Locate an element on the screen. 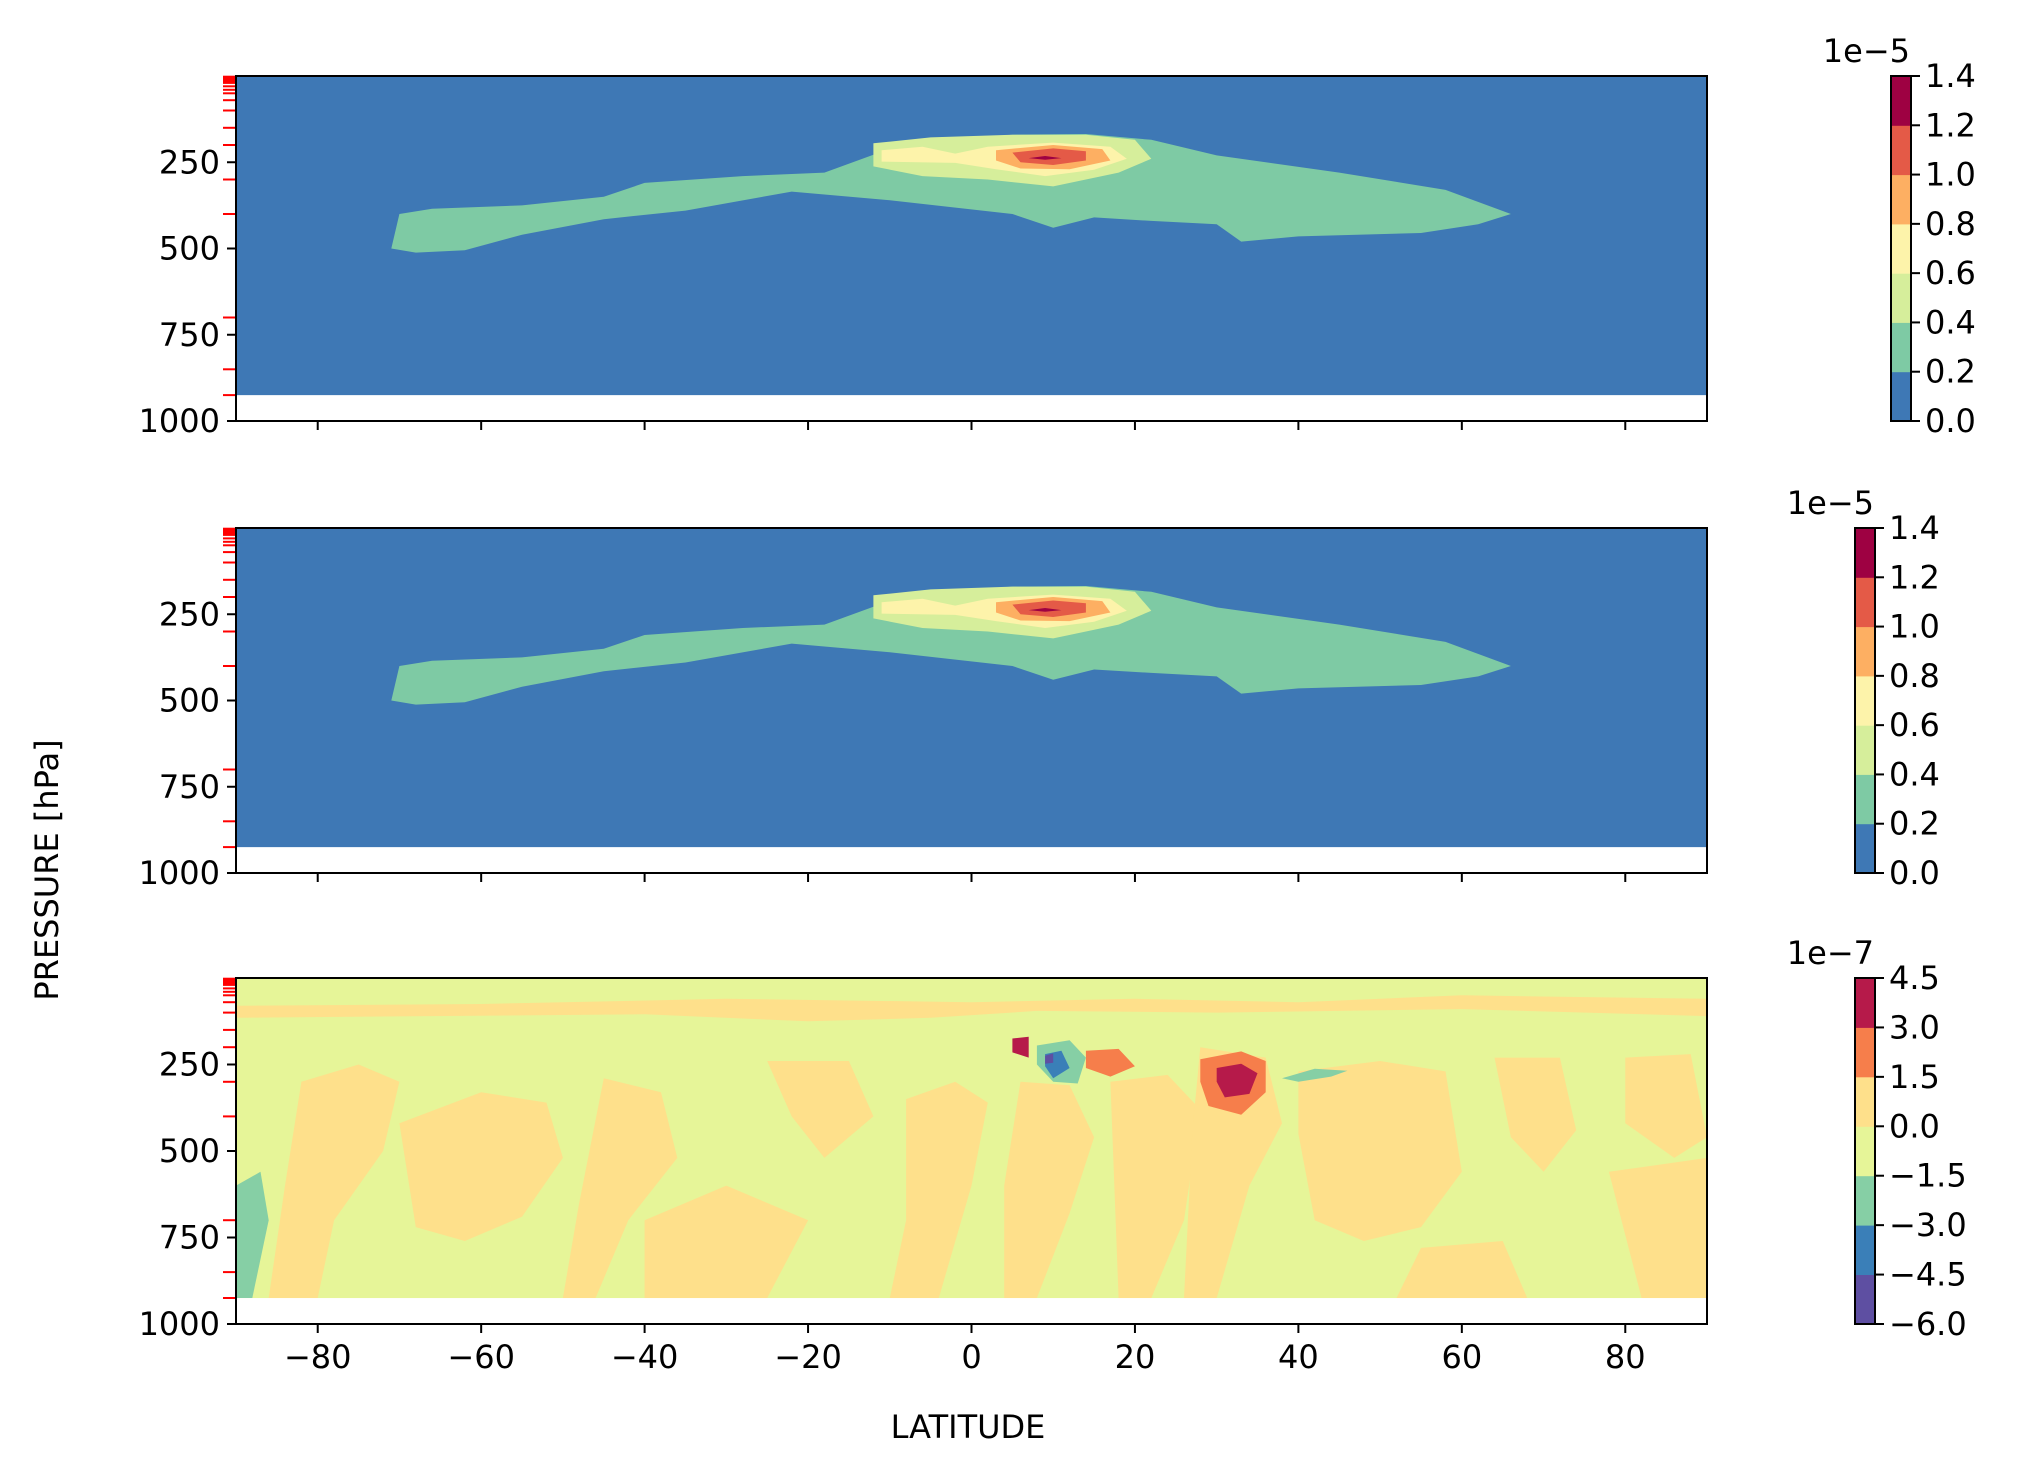 The height and width of the screenshot is (1474, 2025). x-tick-label: −40 is located at coordinates (645, 1357).